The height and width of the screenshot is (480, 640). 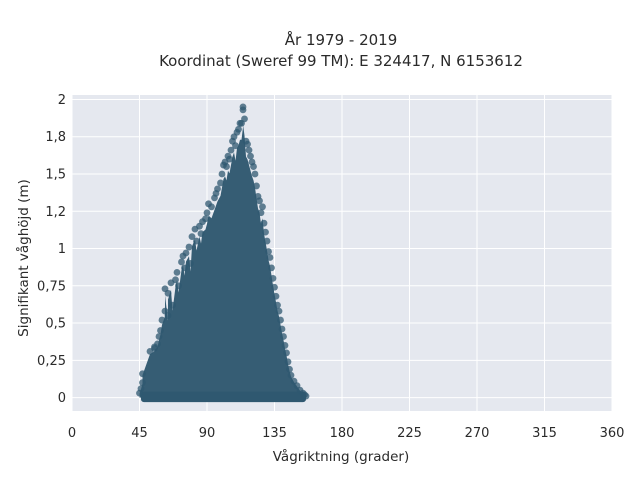 I want to click on y-tick-label: 0, so click(x=62, y=398).